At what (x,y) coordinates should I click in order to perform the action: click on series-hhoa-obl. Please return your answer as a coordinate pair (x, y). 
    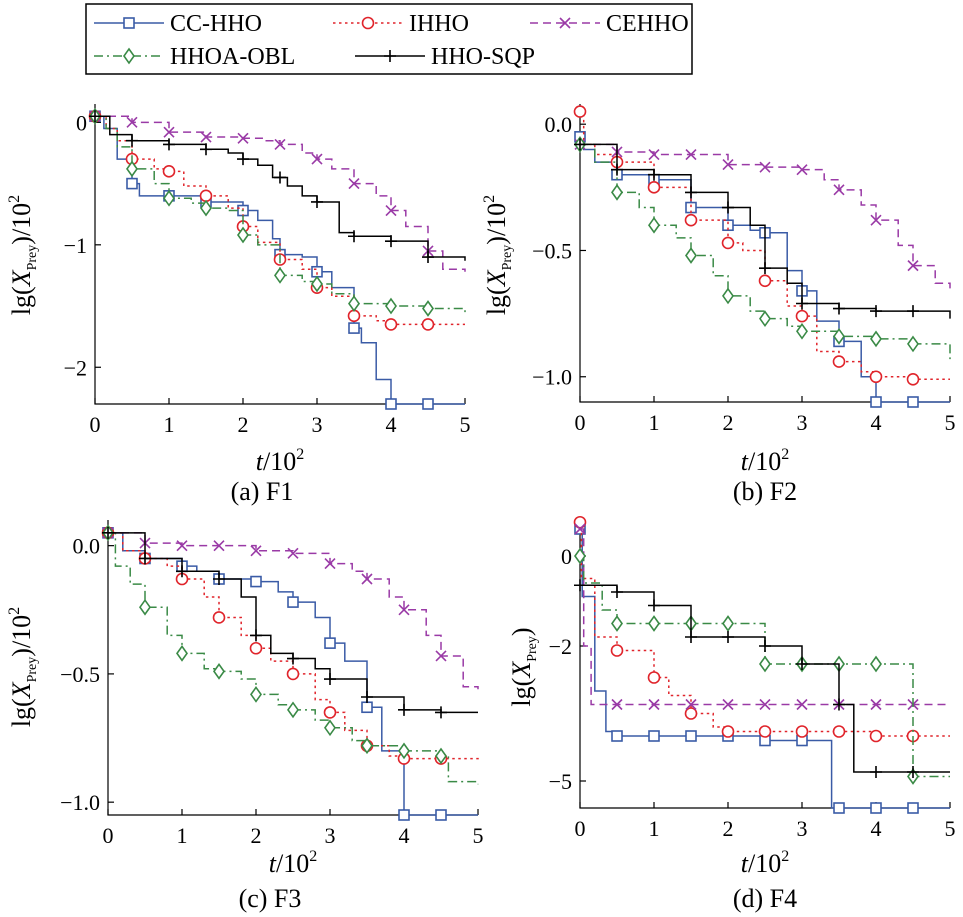
    Looking at the image, I should click on (762, 666).